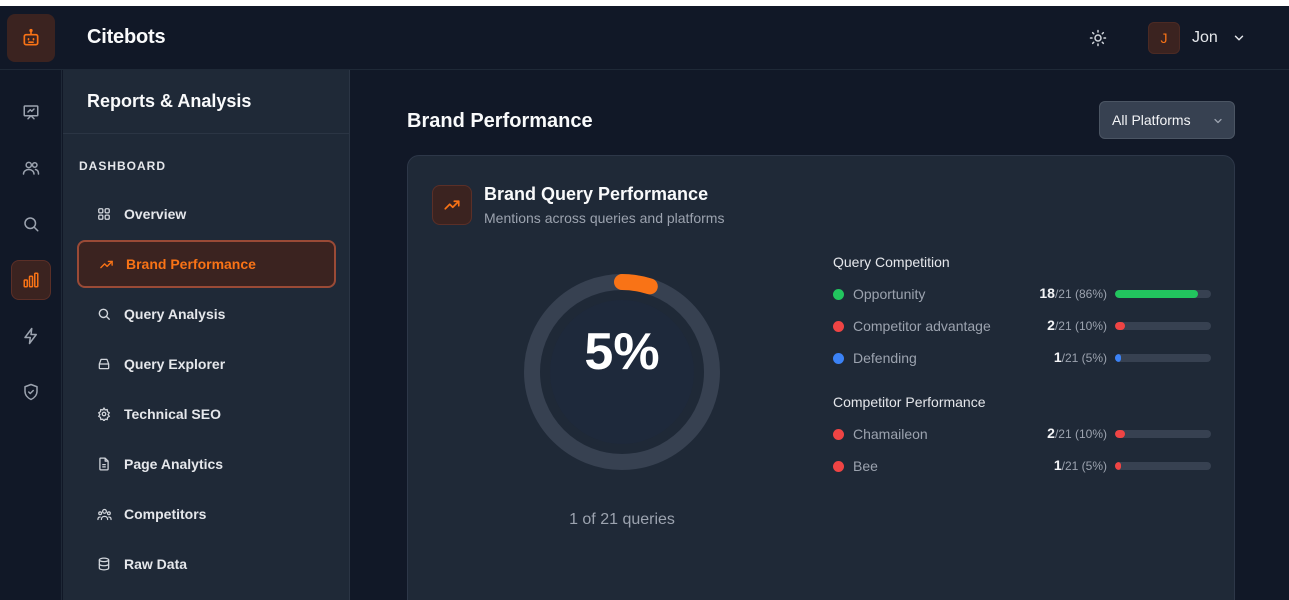 The image size is (1289, 600). What do you see at coordinates (1151, 120) in the screenshot?
I see `platform-select-value: All Platforms` at bounding box center [1151, 120].